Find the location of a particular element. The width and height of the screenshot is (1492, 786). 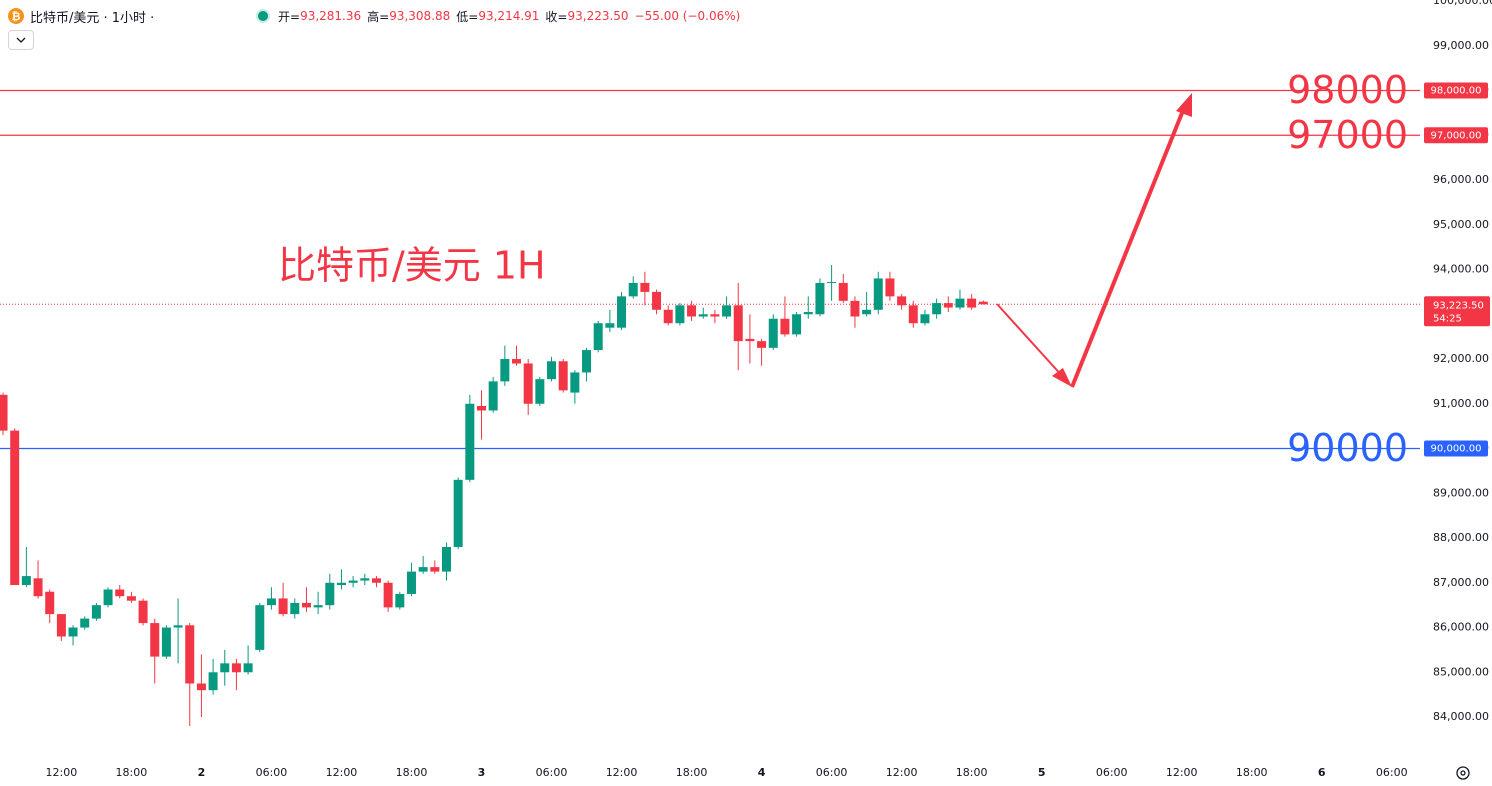

x-tick-label: 3 is located at coordinates (482, 772).